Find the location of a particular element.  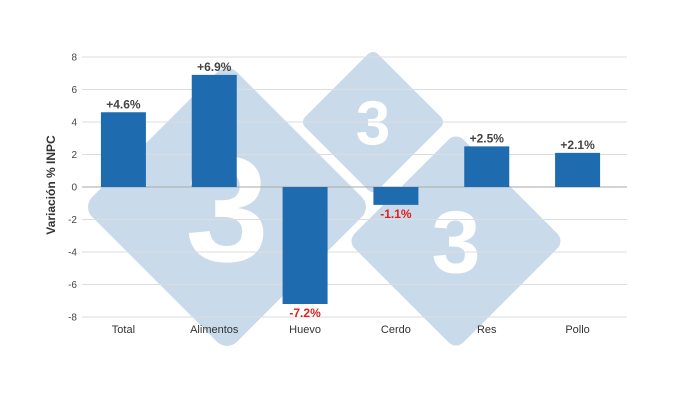

y-tick-label: 4 is located at coordinates (74, 123).